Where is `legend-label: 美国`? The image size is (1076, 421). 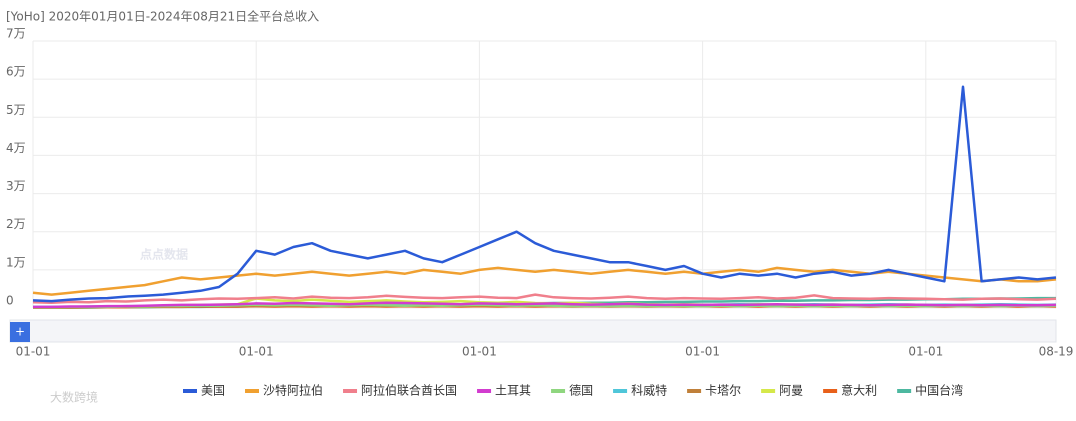 legend-label: 美国 is located at coordinates (213, 391).